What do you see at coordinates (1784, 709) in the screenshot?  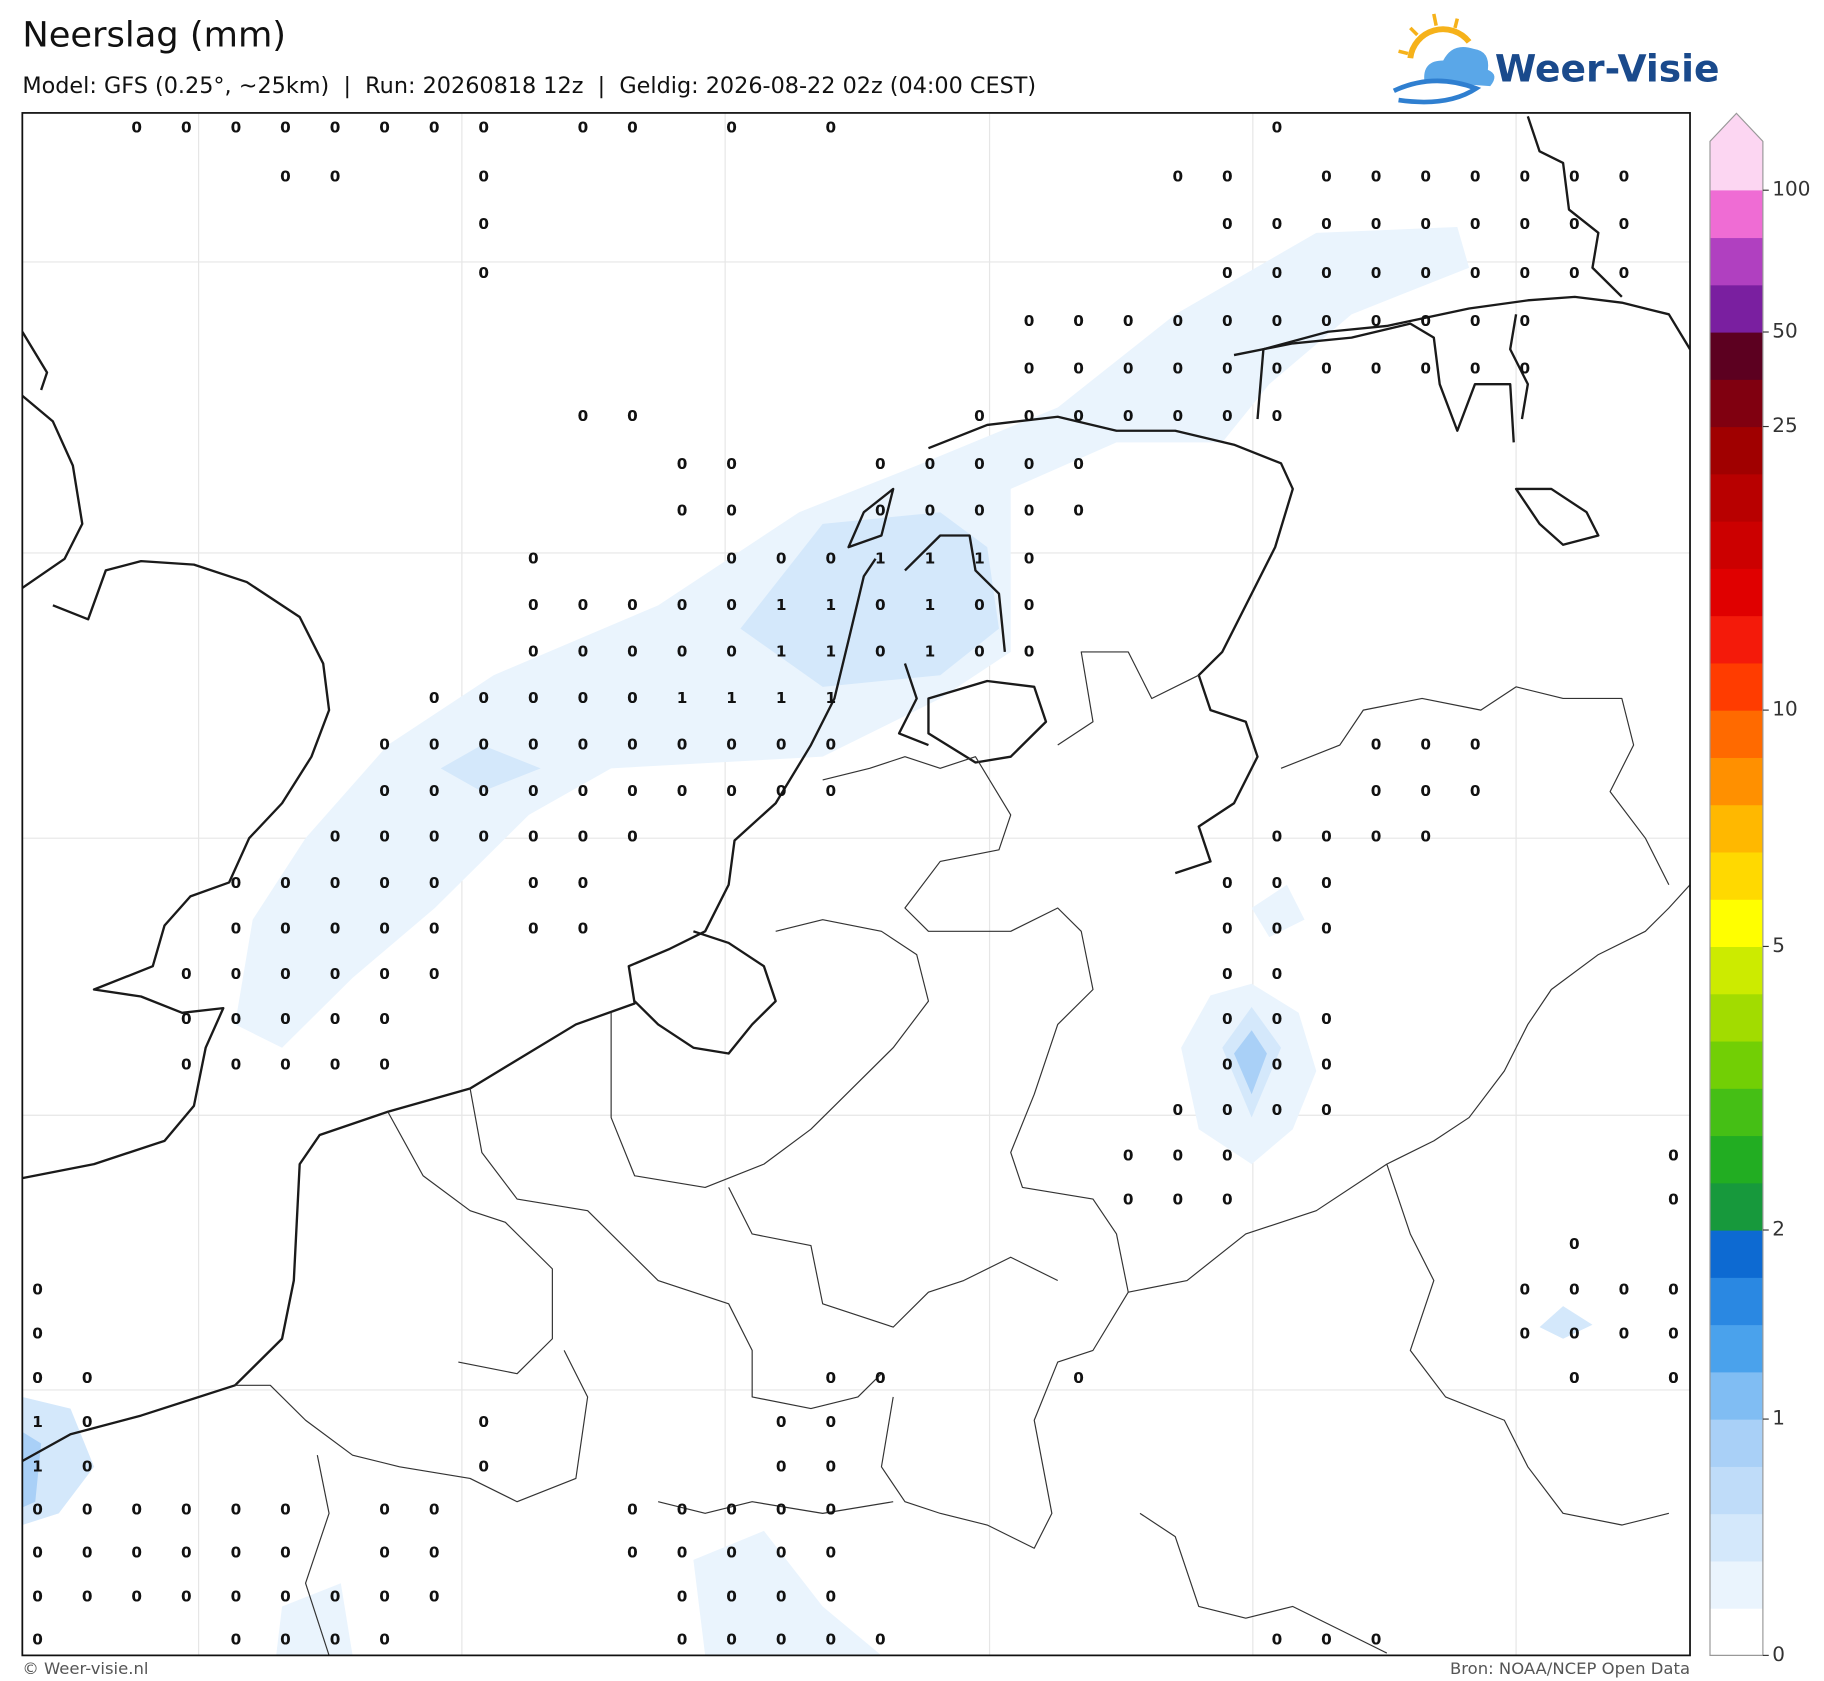 I see `colorbar-tick-label: 10` at bounding box center [1784, 709].